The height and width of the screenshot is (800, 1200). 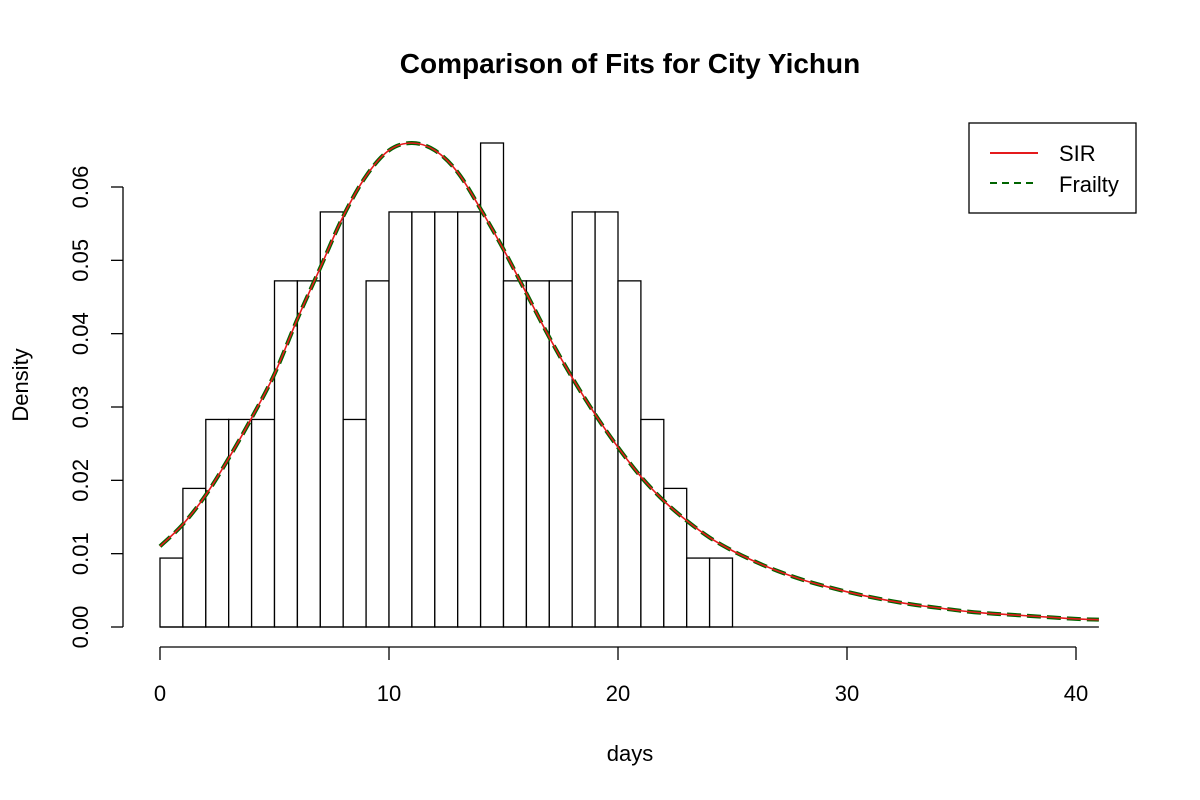 I want to click on y-axis-title: Density, so click(x=20, y=384).